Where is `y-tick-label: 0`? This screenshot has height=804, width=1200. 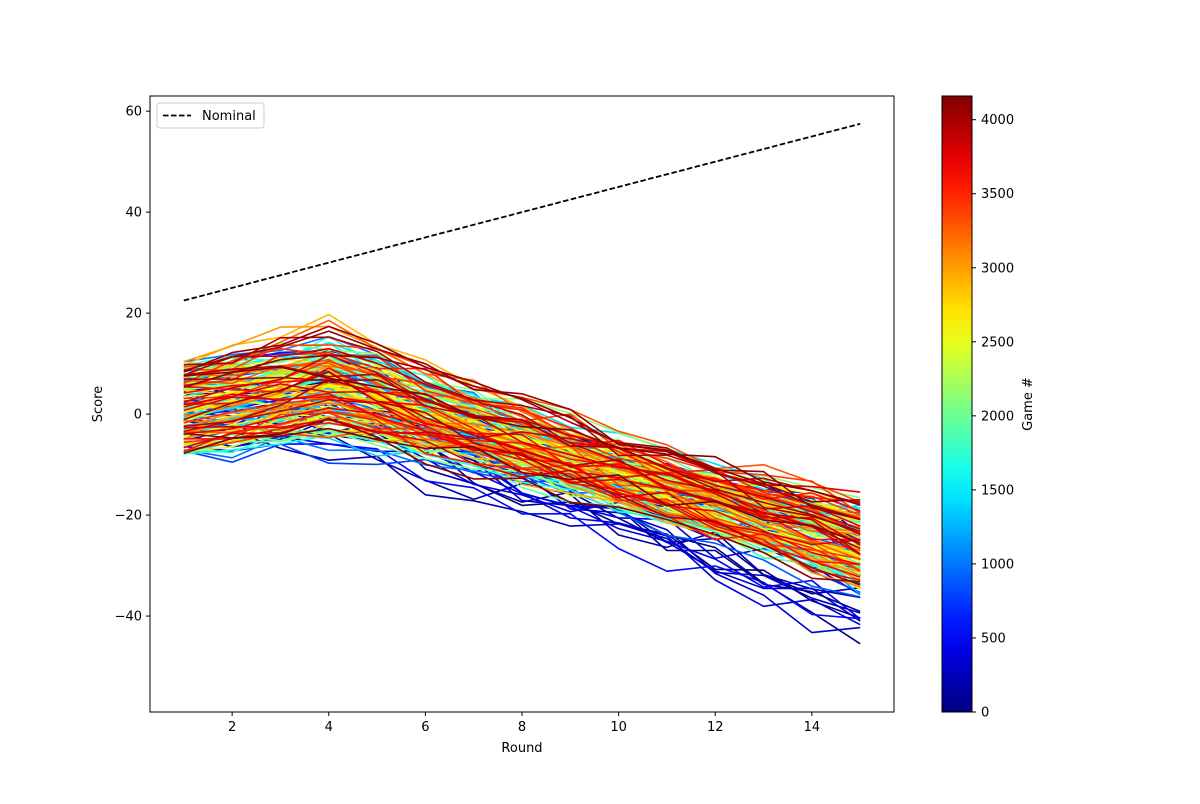
y-tick-label: 0 is located at coordinates (138, 415).